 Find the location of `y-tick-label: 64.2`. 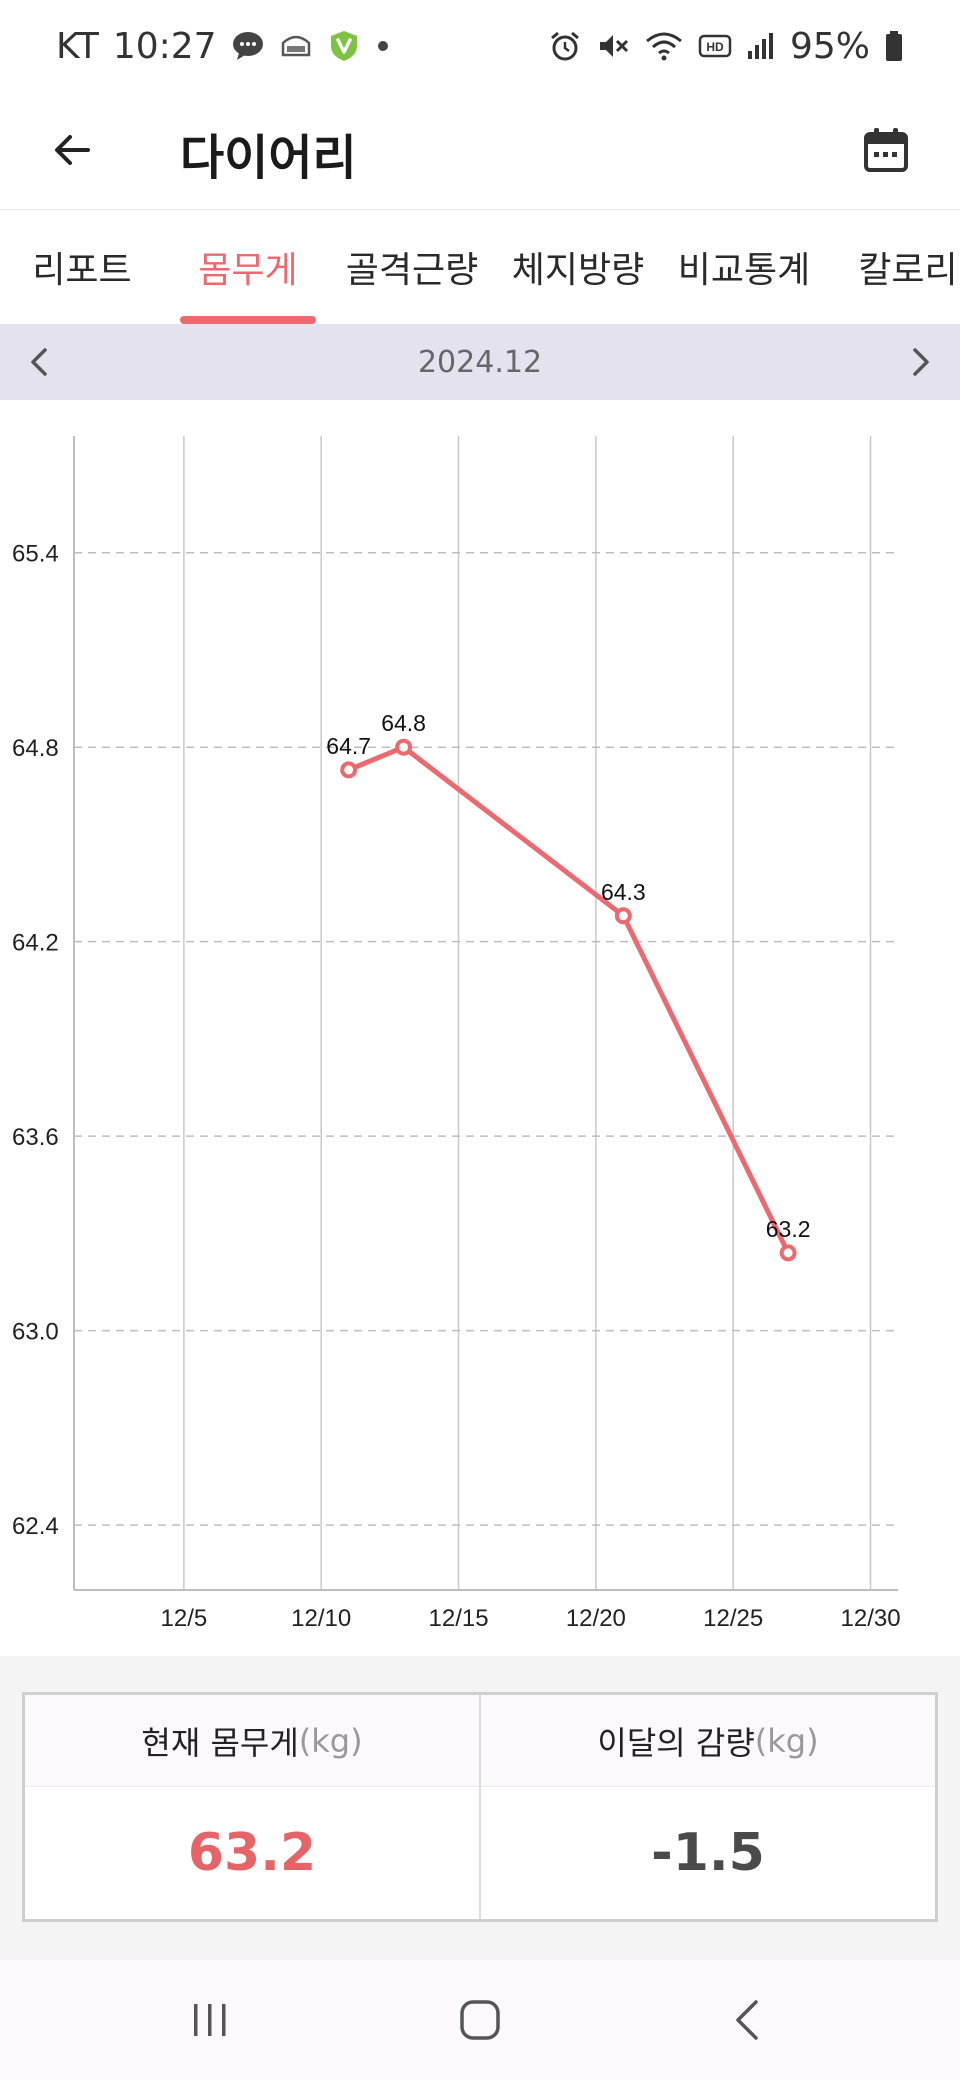

y-tick-label: 64.2 is located at coordinates (35, 943).